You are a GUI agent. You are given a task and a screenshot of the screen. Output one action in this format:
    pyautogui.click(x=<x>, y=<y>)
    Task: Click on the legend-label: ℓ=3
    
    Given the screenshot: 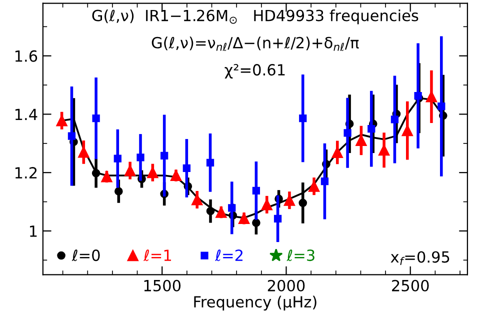 What is the action you would take?
    pyautogui.click(x=300, y=256)
    